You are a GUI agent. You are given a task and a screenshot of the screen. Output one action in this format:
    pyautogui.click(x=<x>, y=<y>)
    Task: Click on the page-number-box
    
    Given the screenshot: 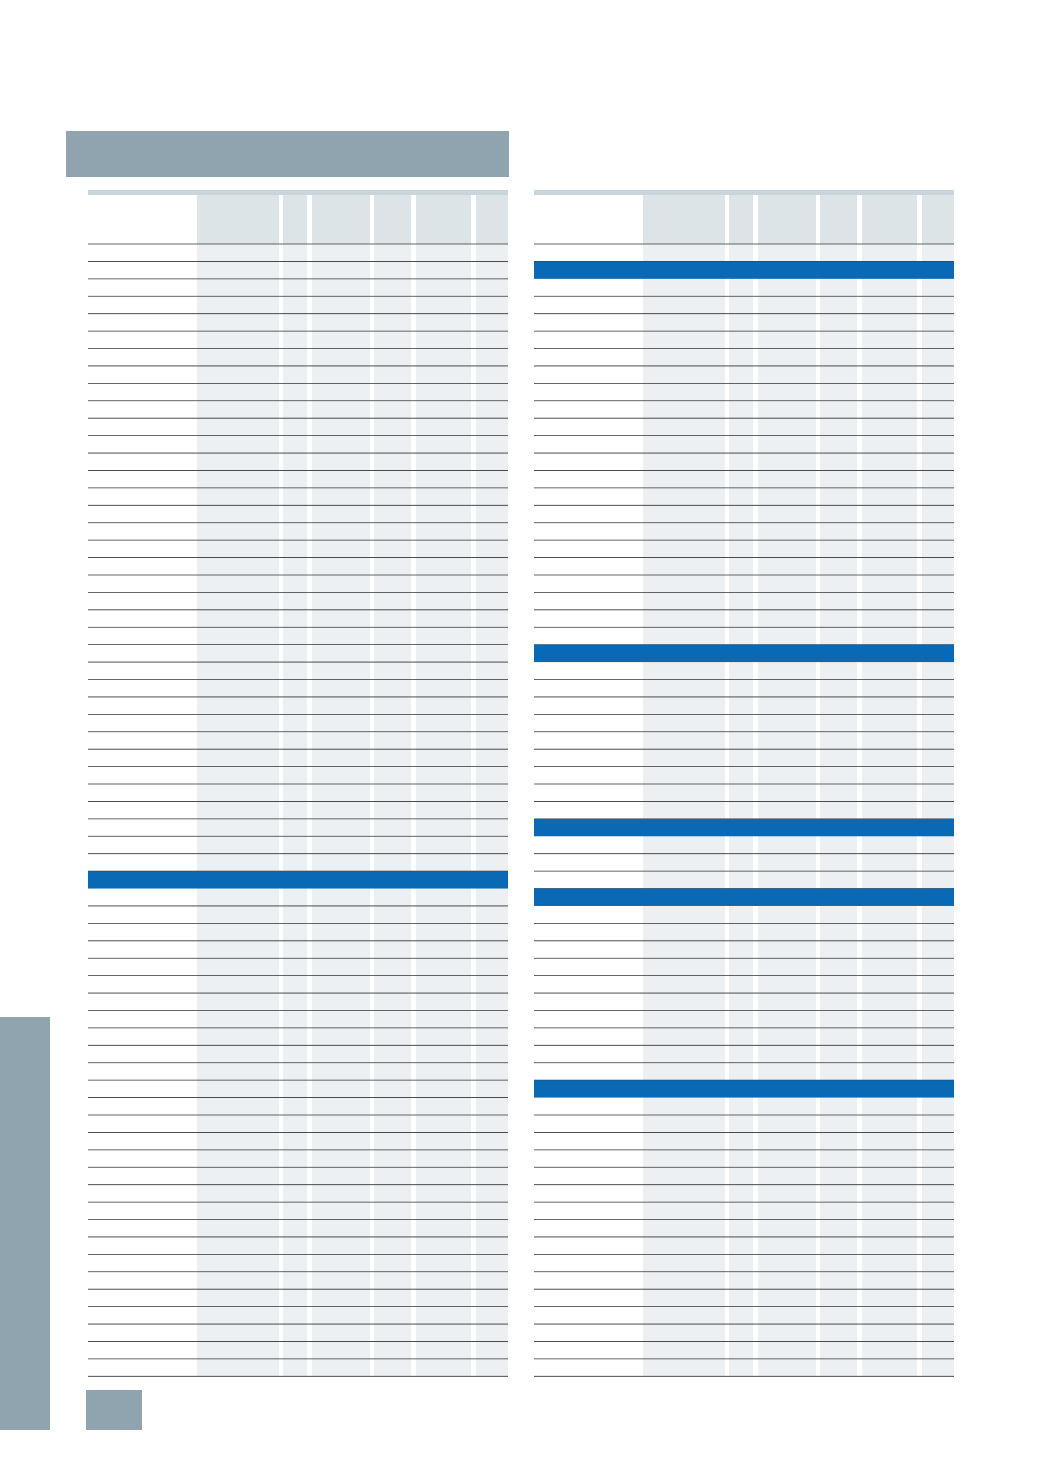 What is the action you would take?
    pyautogui.click(x=114, y=1410)
    